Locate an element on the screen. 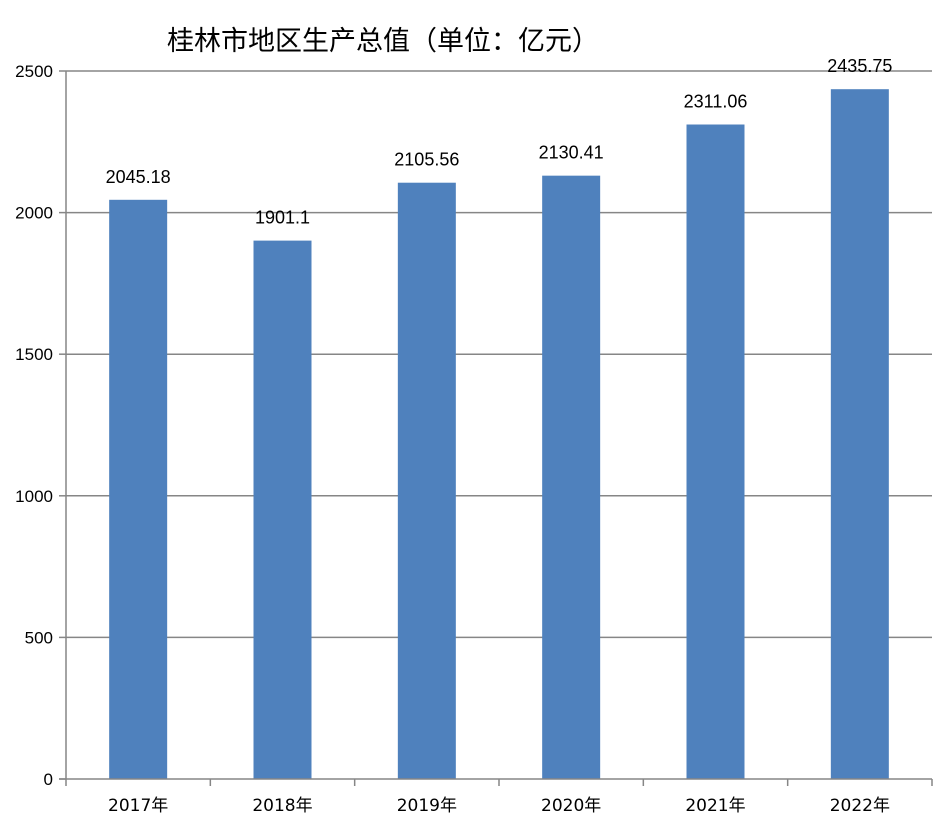 The width and height of the screenshot is (944, 830). x-tick-label: 2020年 is located at coordinates (571, 806).